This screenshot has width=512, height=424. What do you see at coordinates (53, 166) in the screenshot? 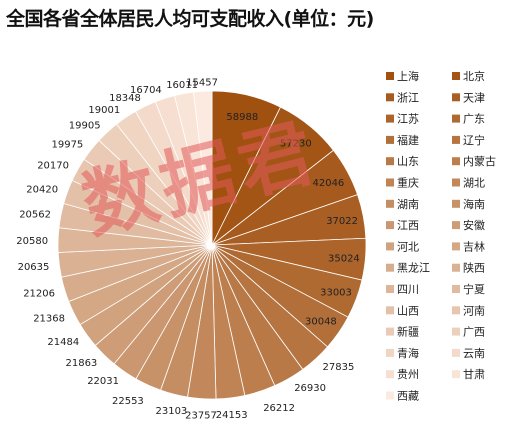
I see `data-label: 20170` at bounding box center [53, 166].